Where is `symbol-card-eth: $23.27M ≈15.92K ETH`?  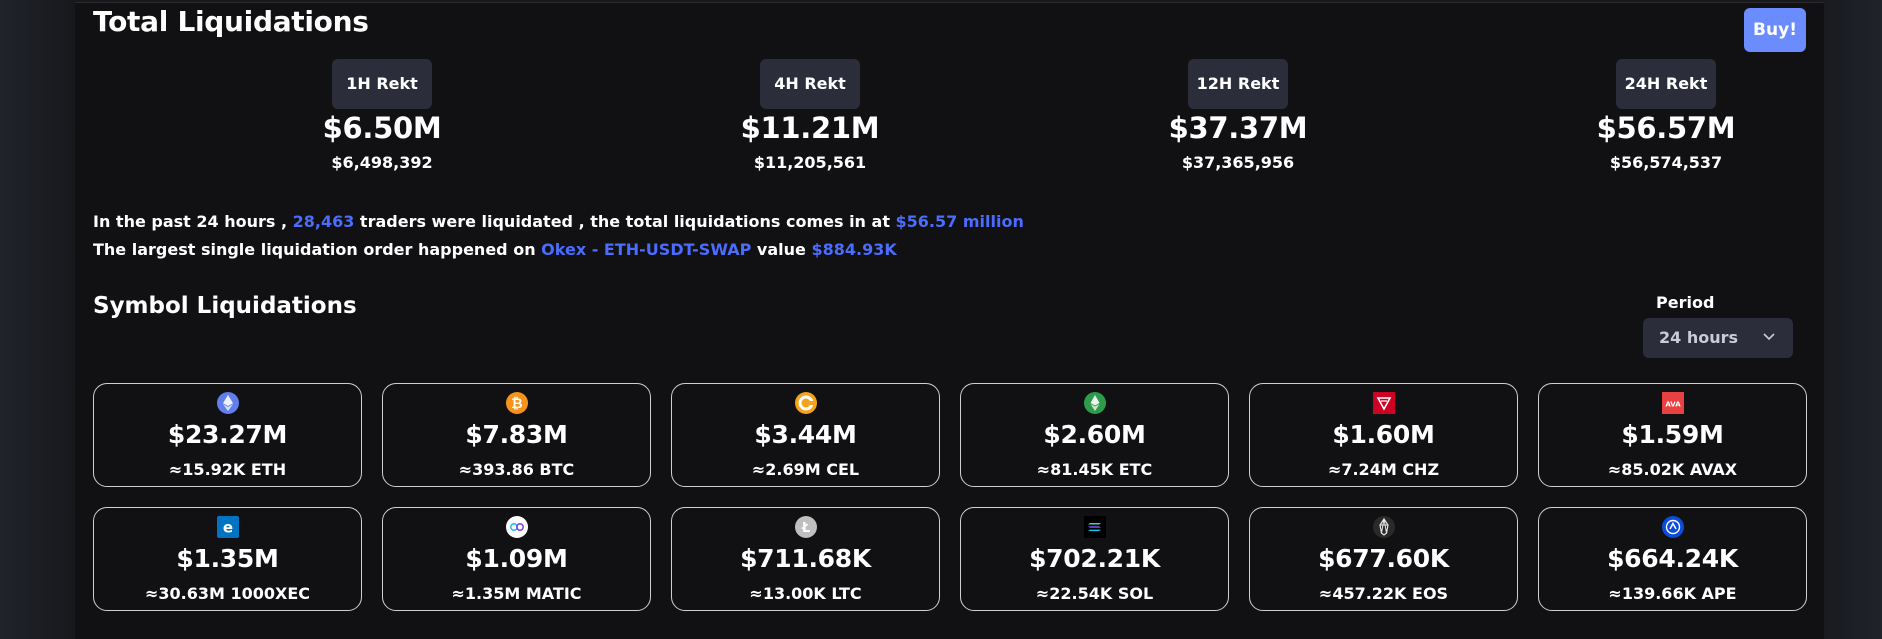 symbol-card-eth: $23.27M ≈15.92K ETH is located at coordinates (227, 435).